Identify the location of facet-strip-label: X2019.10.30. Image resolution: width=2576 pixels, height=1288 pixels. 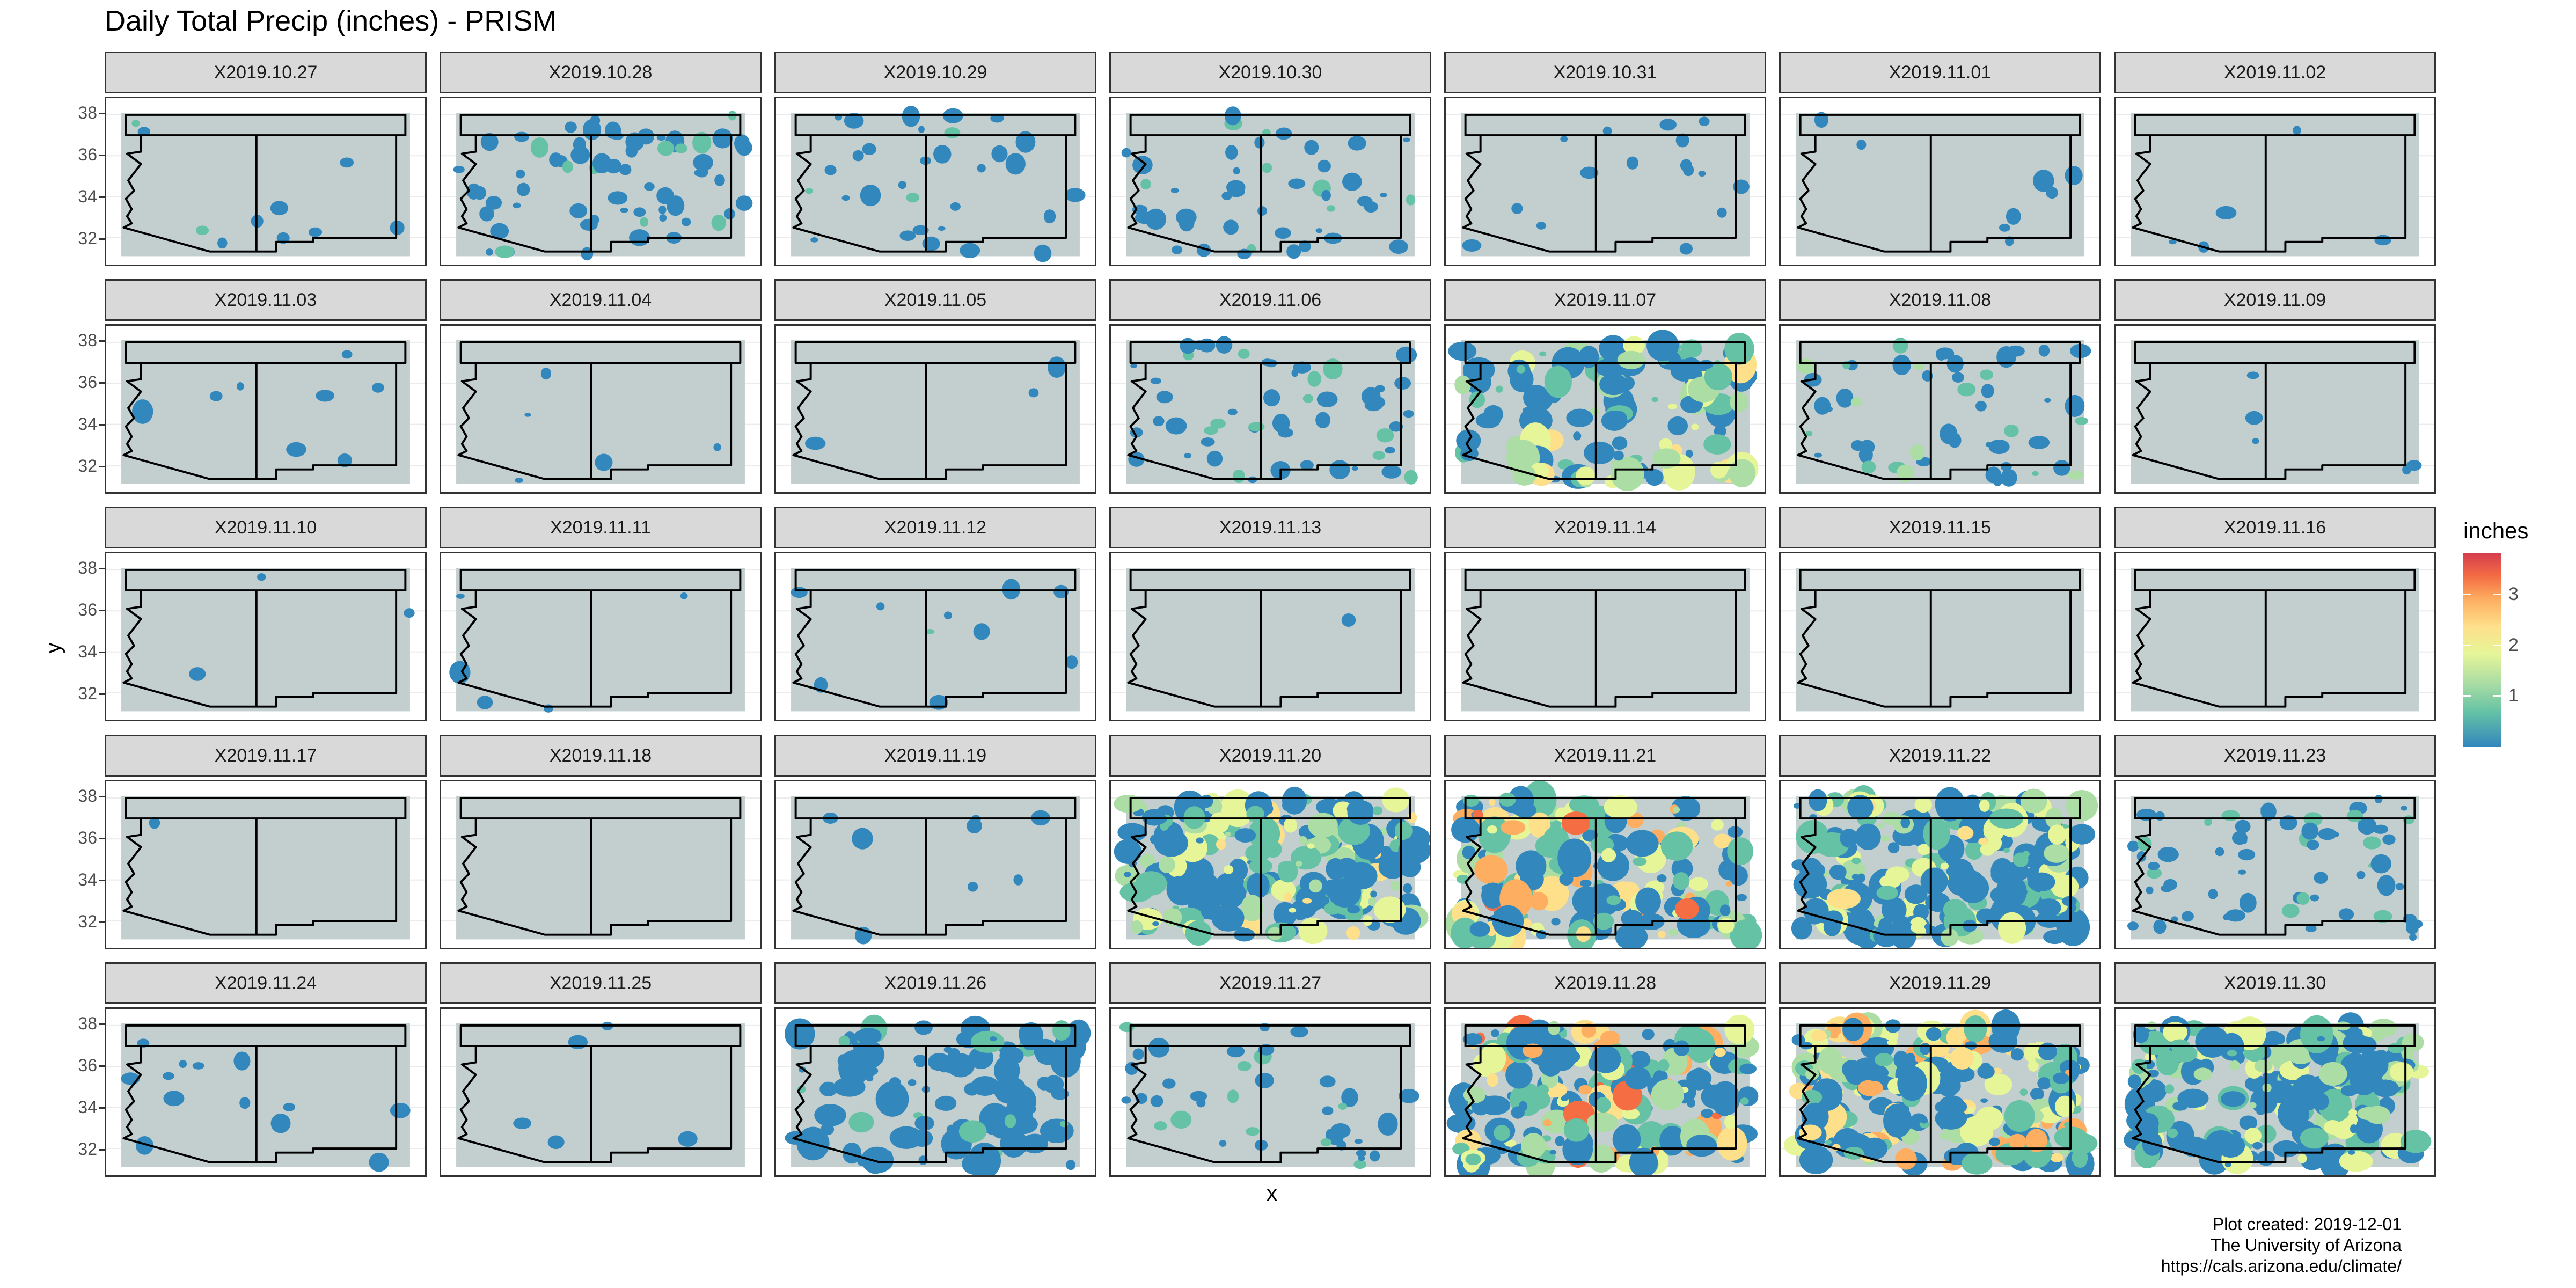
(1270, 72).